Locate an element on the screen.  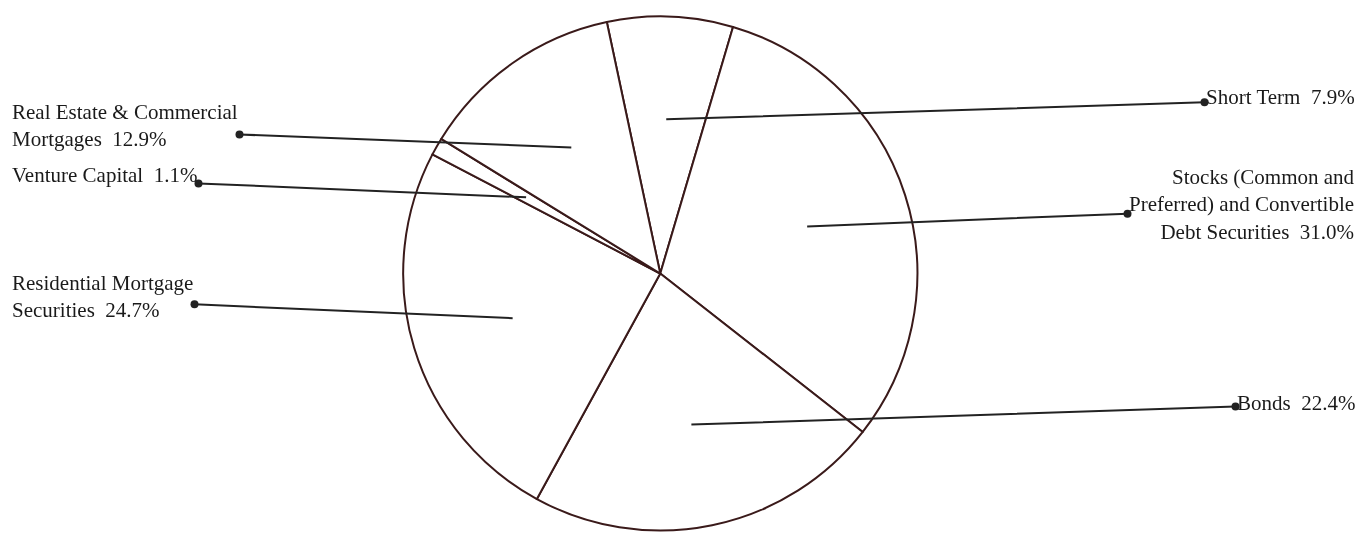
slice-label: Residential Mortgage Securities 24.7% is located at coordinates (103, 297).